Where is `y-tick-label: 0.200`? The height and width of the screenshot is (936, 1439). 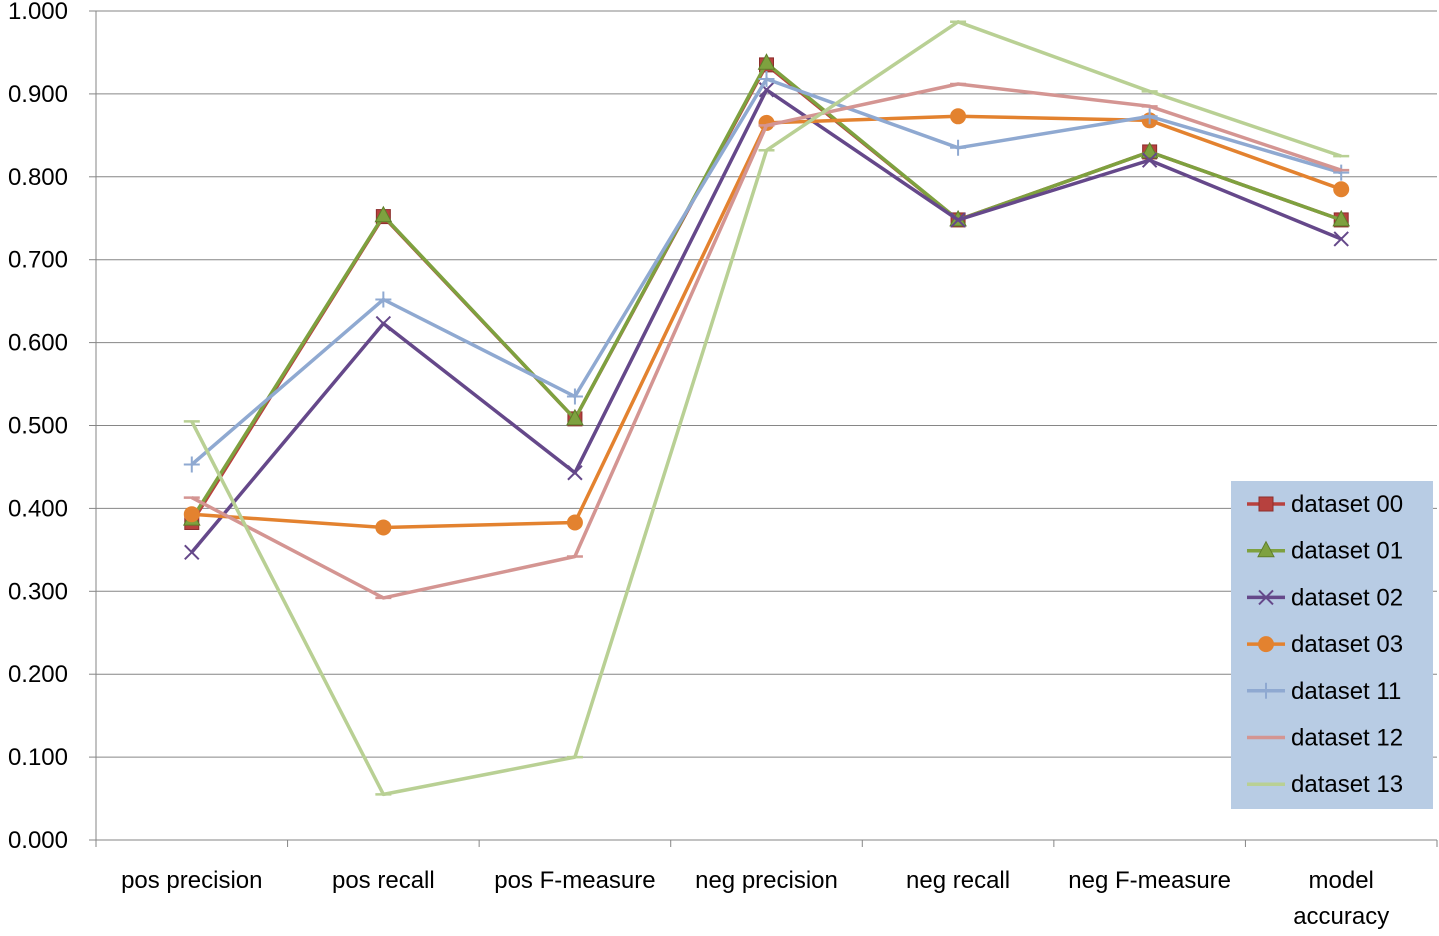 y-tick-label: 0.200 is located at coordinates (38, 674).